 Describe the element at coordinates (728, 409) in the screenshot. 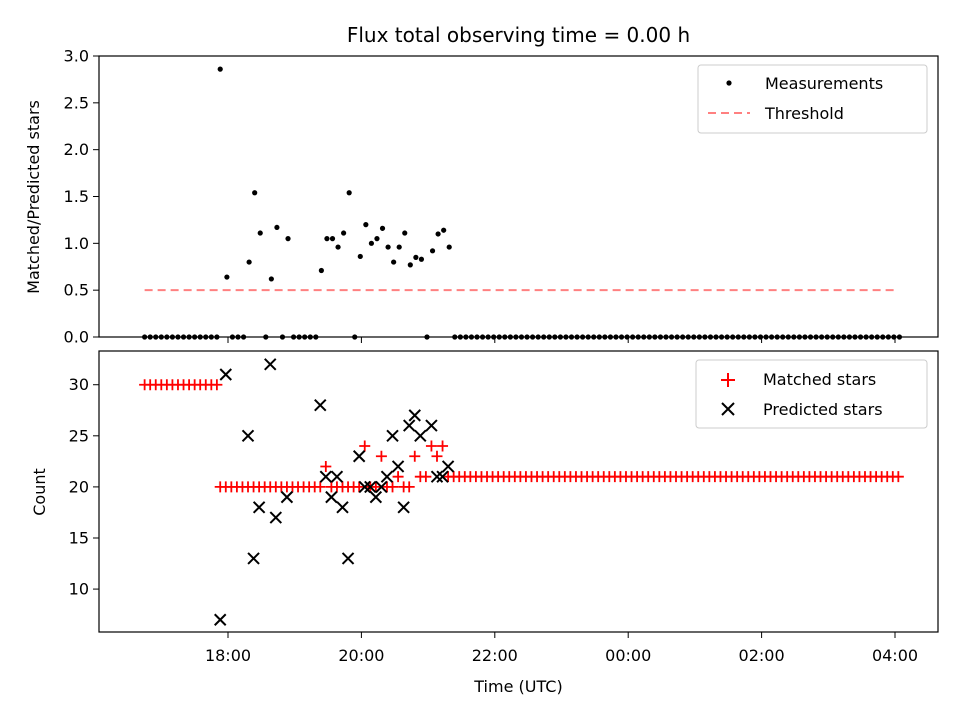

I see `legend-predicted-marker` at that location.